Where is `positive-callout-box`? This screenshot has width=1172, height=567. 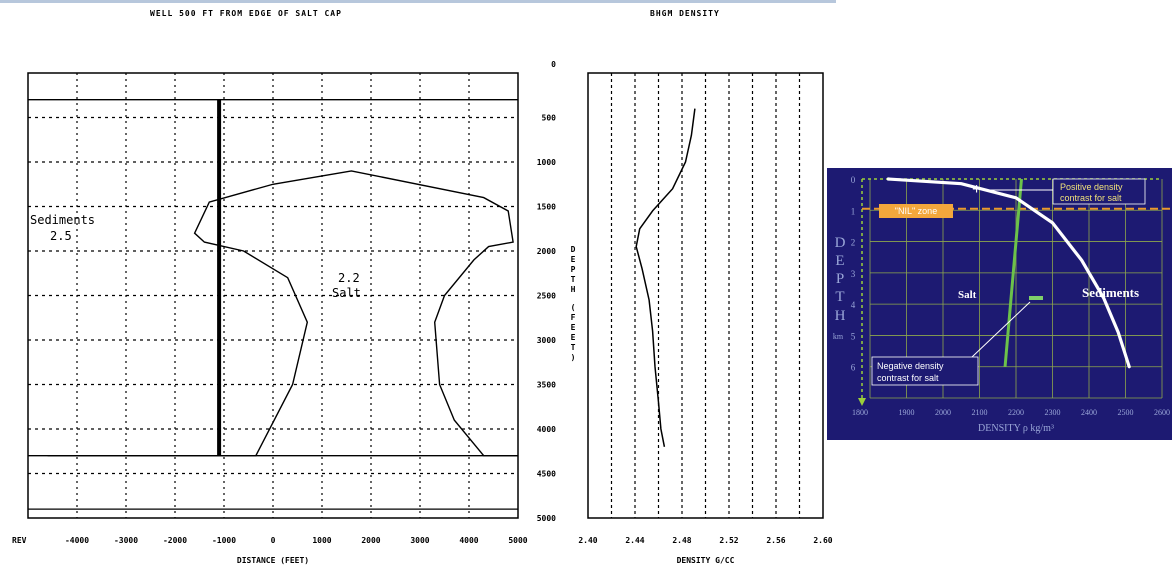 positive-callout-box is located at coordinates (1099, 191).